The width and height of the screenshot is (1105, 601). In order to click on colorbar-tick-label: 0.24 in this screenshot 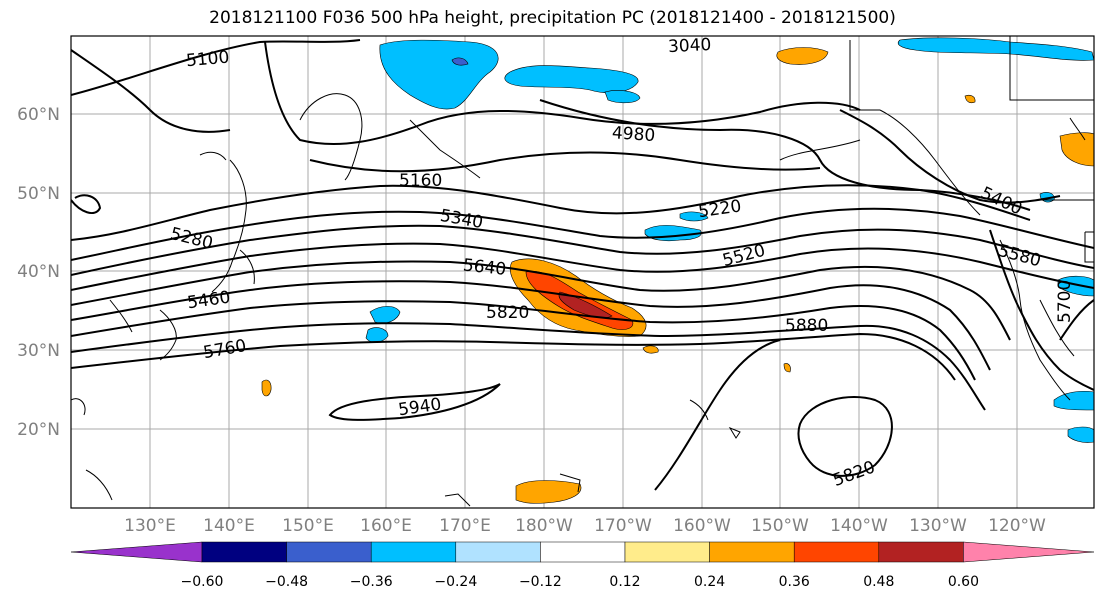, I will do `click(709, 582)`.